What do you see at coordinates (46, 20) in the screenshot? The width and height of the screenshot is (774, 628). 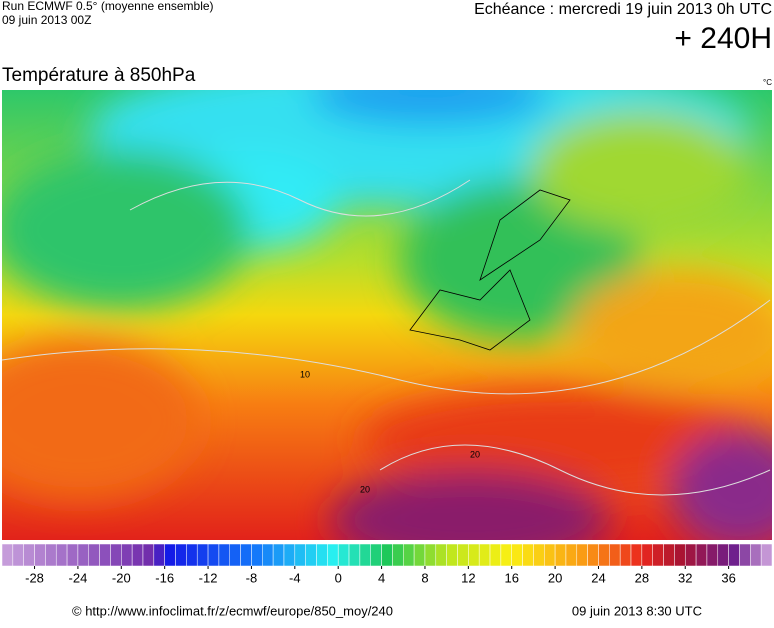 I see `run-date: 09 juin 2013 00Z` at bounding box center [46, 20].